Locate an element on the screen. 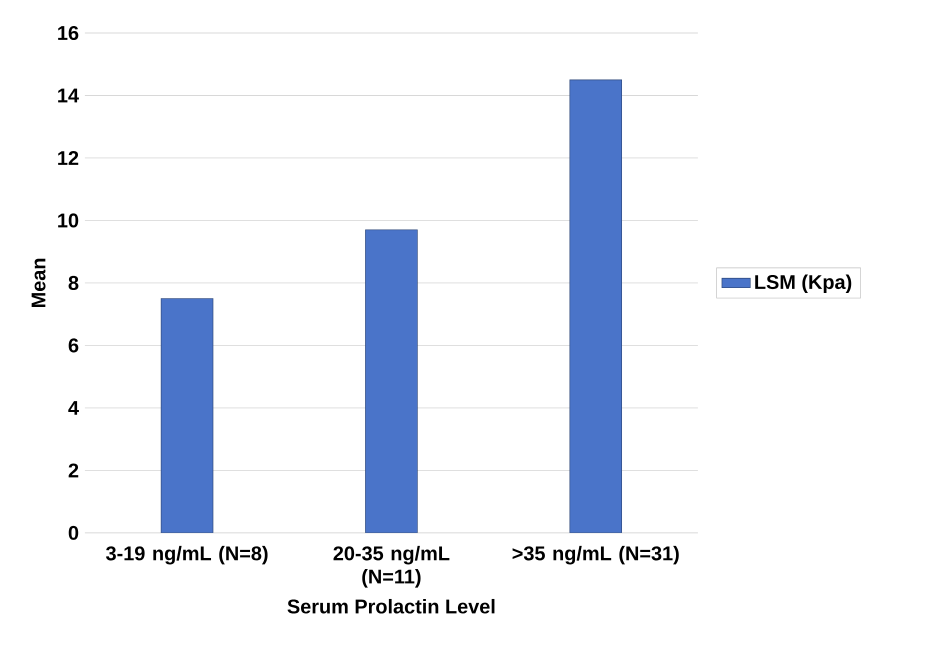  y-tick-label: 16 is located at coordinates (68, 33).